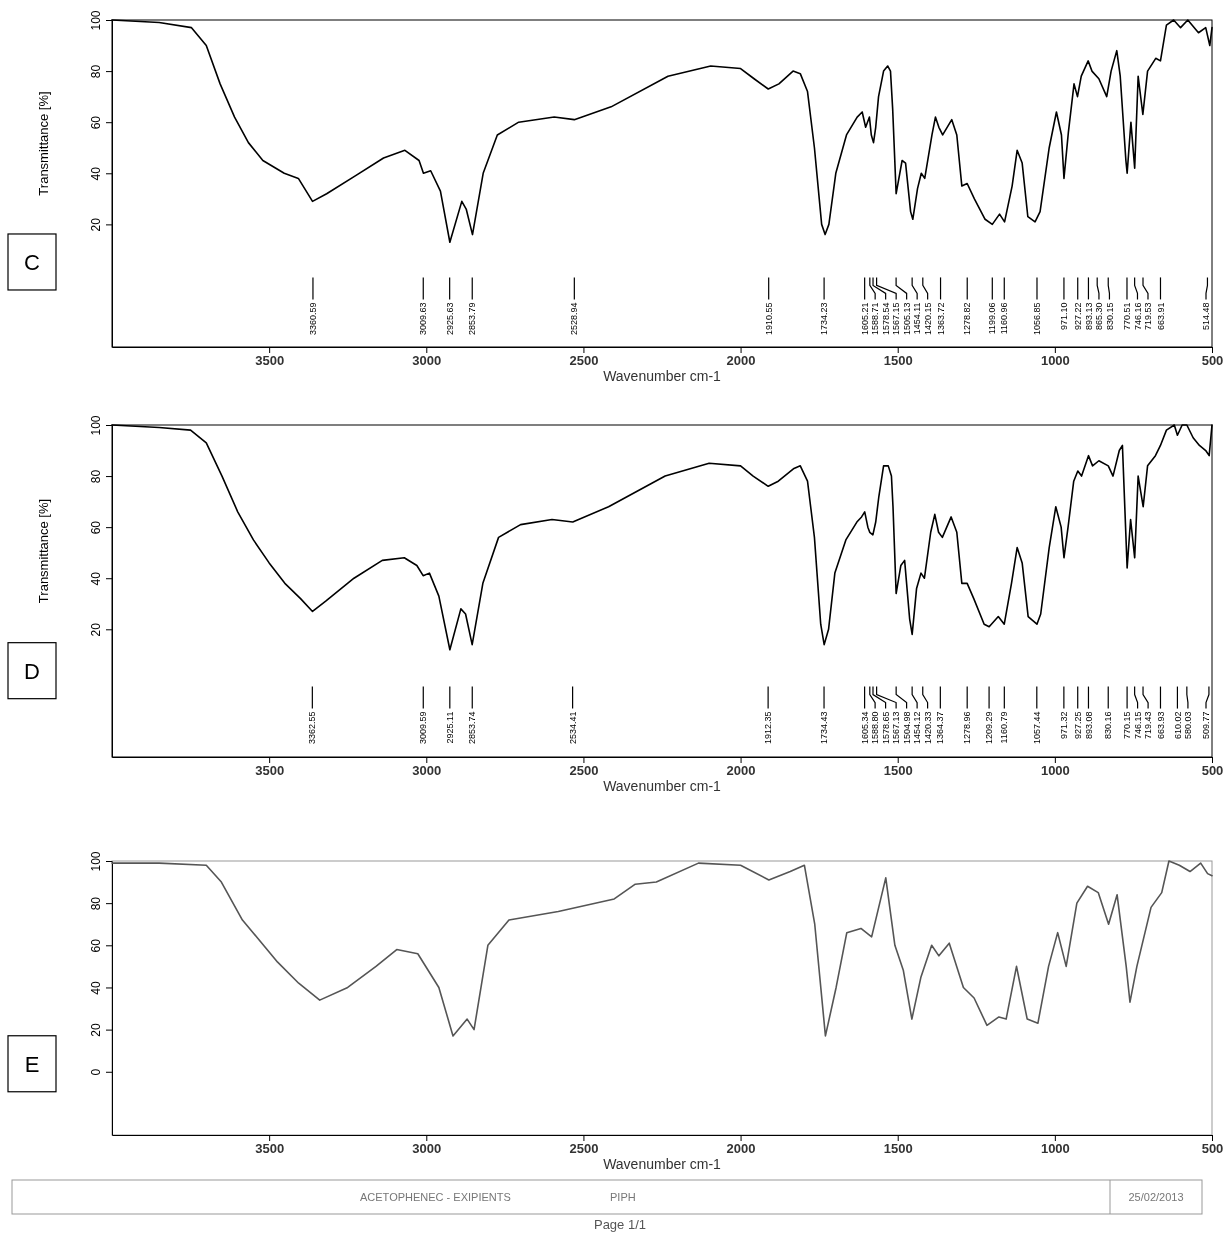 Image resolution: width=1230 pixels, height=1234 pixels. Describe the element at coordinates (662, 948) in the screenshot. I see `line-series` at that location.